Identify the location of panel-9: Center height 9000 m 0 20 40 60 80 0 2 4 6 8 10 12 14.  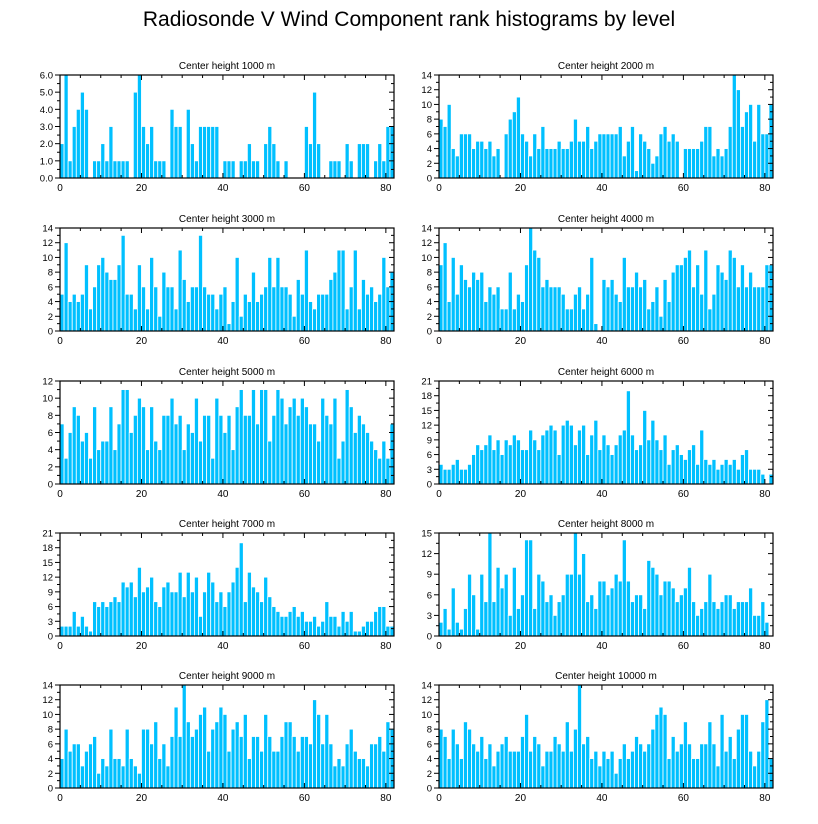
(218, 737).